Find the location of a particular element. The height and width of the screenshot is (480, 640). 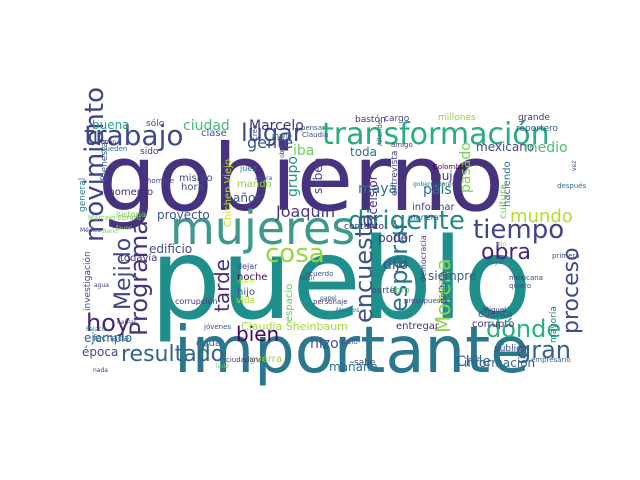

cloud-word: hora is located at coordinates (192, 187).